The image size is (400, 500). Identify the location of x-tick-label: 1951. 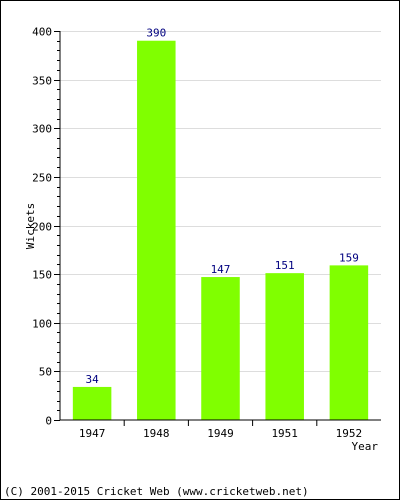
(284, 433).